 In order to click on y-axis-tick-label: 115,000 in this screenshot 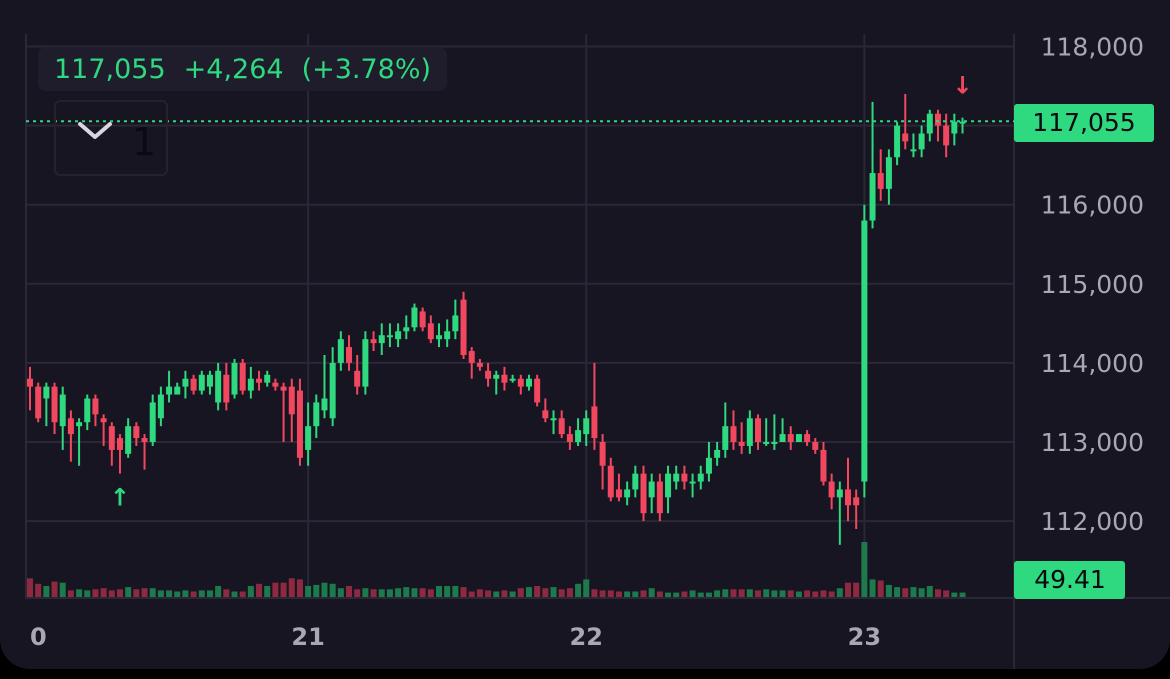, I will do `click(1092, 284)`.